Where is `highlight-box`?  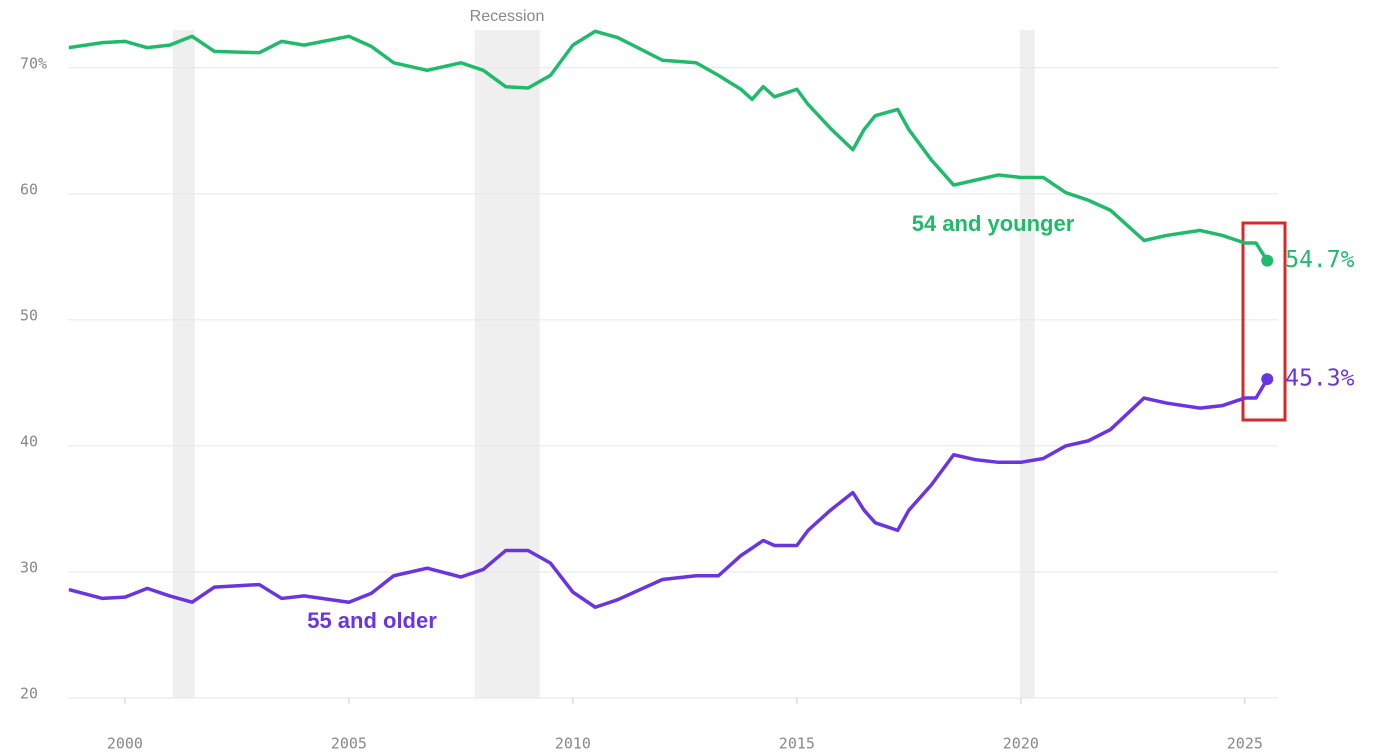
highlight-box is located at coordinates (1264, 321).